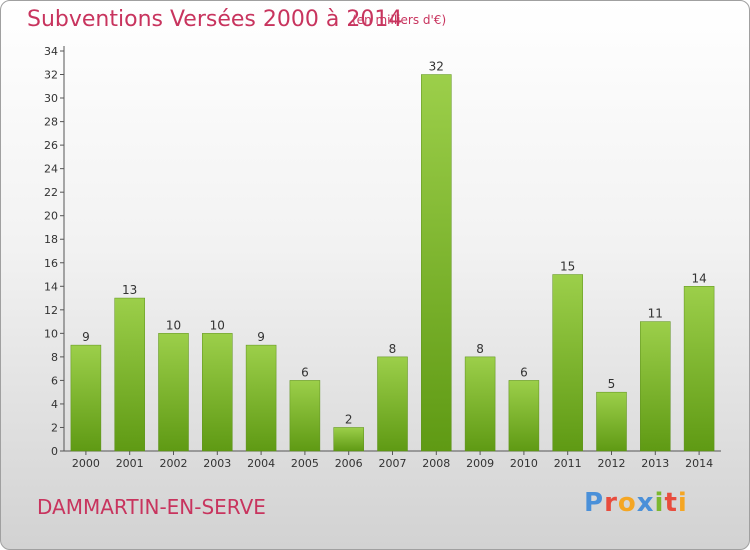 This screenshot has width=750, height=550. Describe the element at coordinates (129, 374) in the screenshot. I see `bar-2001` at that location.